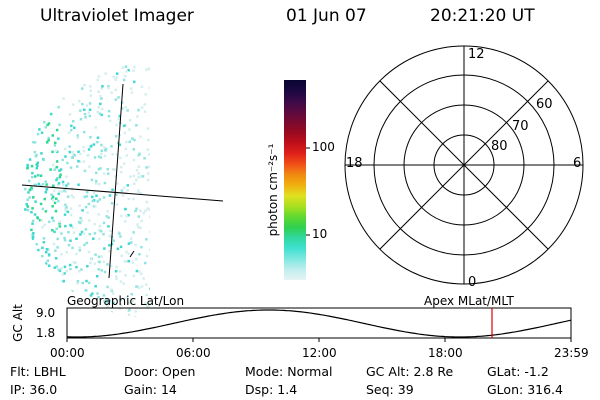 The image size is (600, 400). What do you see at coordinates (505, 389) in the screenshot?
I see `glon-label: GLon:` at bounding box center [505, 389].